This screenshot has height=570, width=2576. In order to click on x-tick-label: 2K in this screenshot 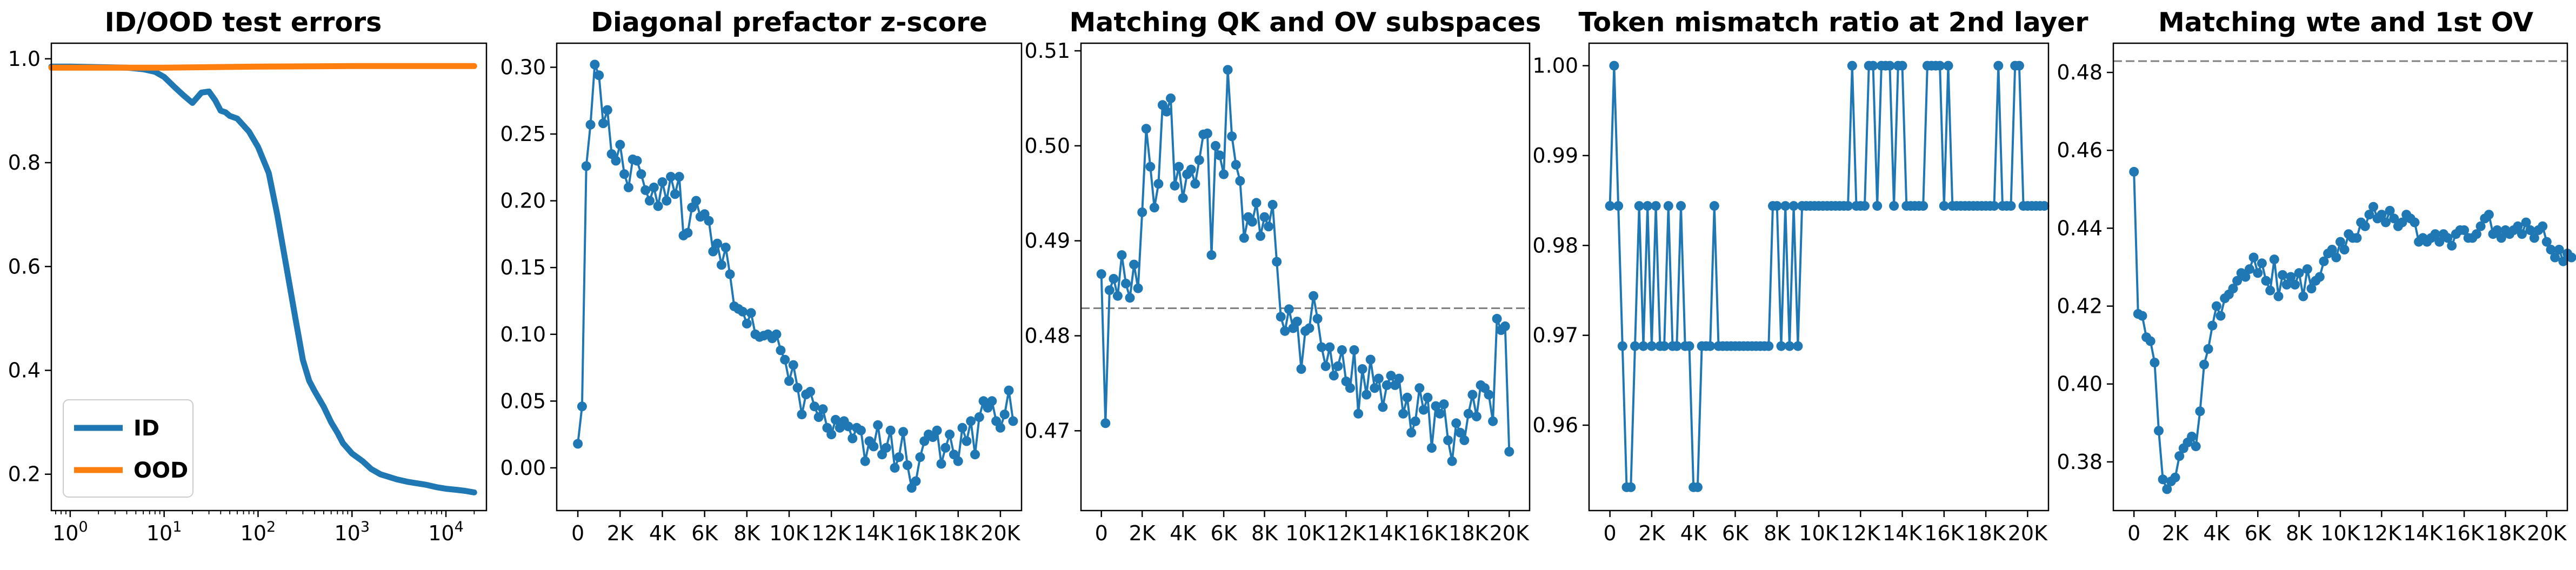, I will do `click(1652, 533)`.